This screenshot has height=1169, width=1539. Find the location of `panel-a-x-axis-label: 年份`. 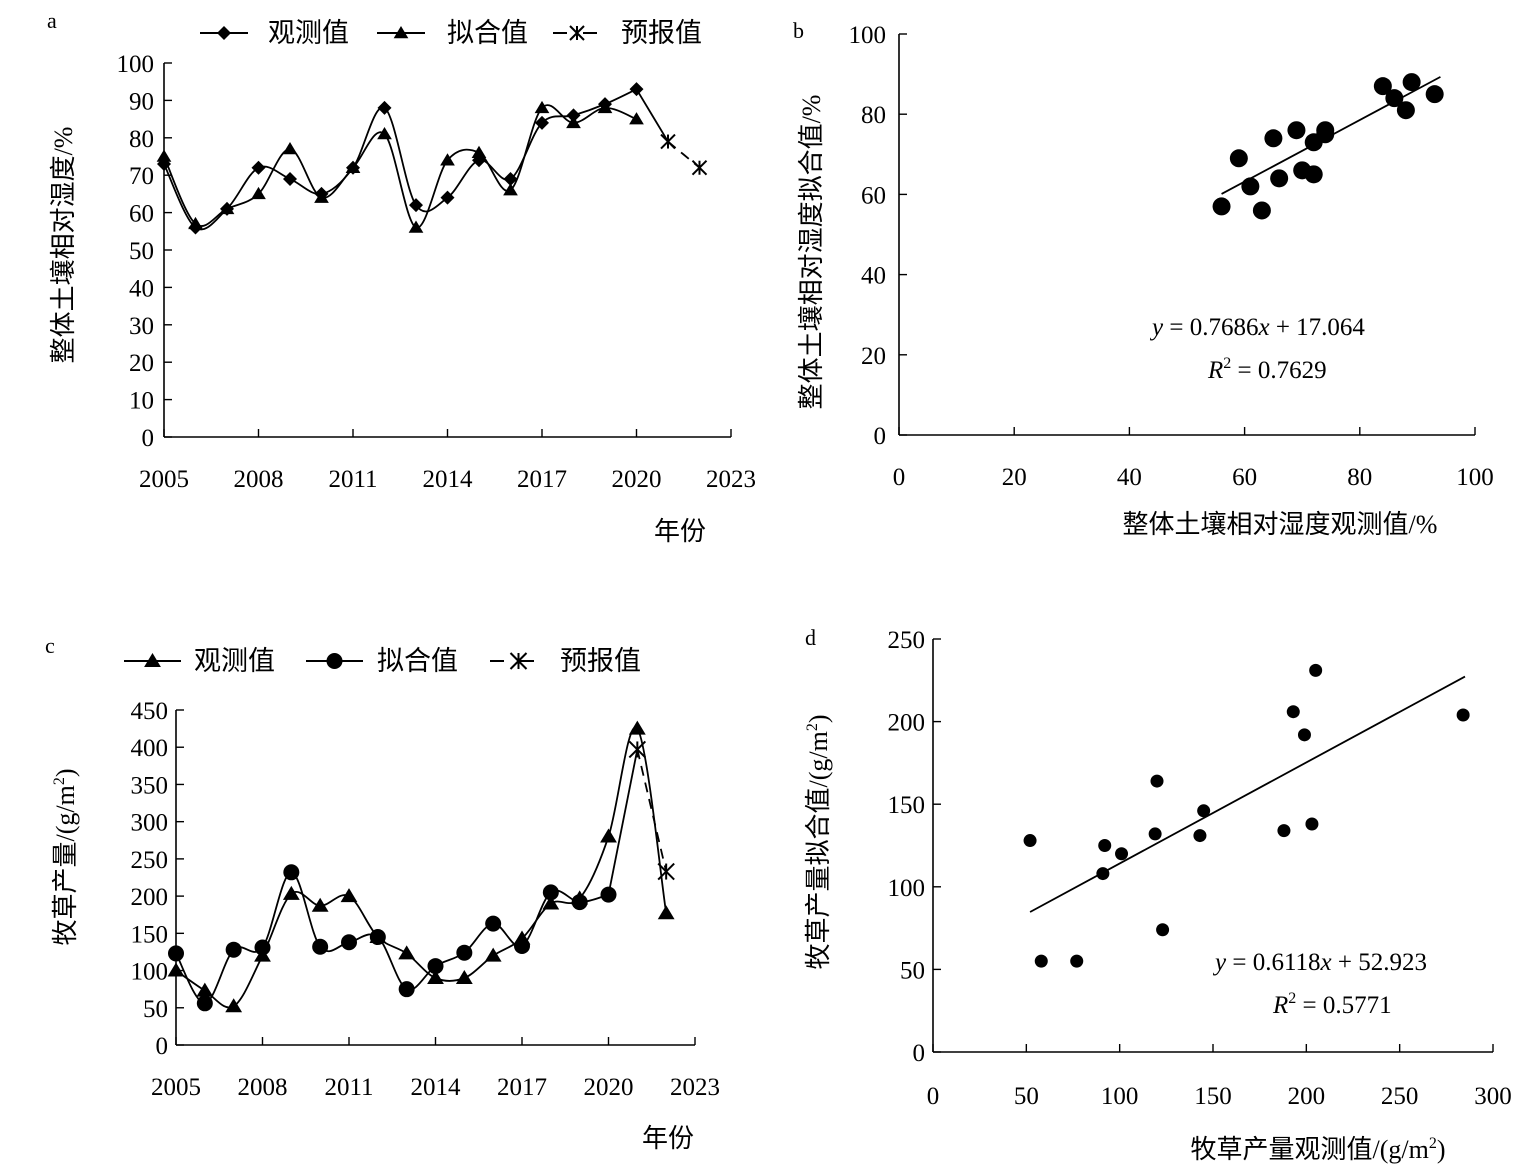

panel-a-x-axis-label: 年份 is located at coordinates (680, 531).